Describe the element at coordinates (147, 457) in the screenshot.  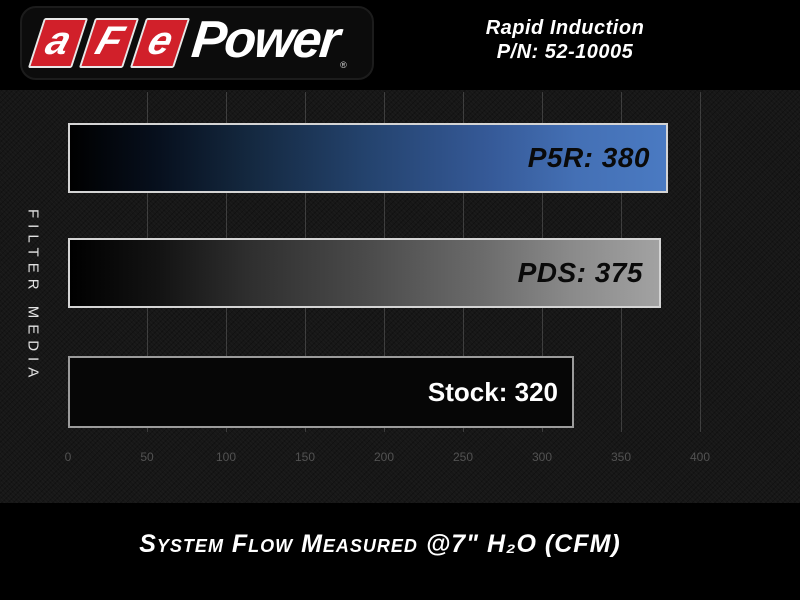
I see `x-axis-tick-label: 50` at that location.